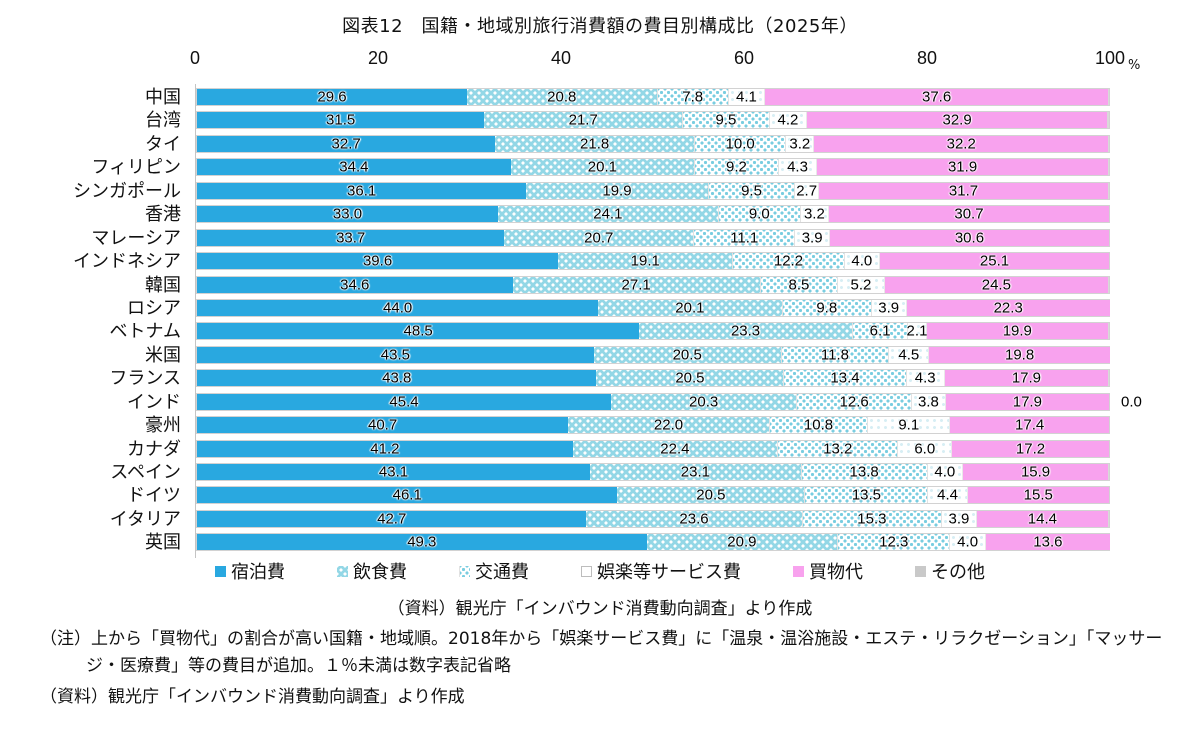 The image size is (1200, 740). Describe the element at coordinates (711, 495) in the screenshot. I see `bar-segment-food: 20.5` at that location.